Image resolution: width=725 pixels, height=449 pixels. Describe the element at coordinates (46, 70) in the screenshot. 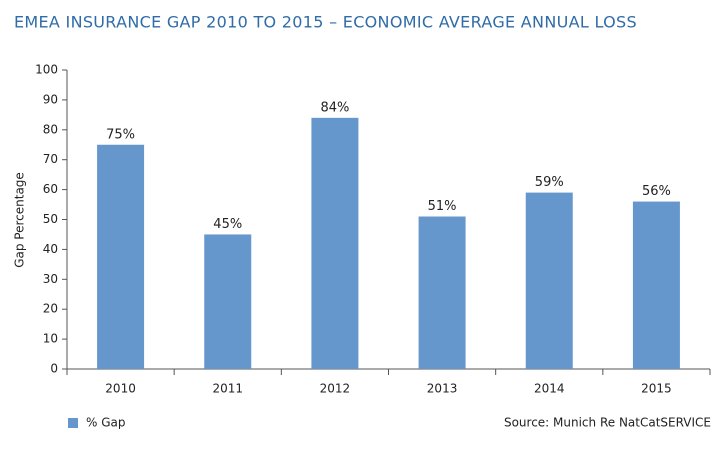

I see `y-tick-label: 100` at that location.